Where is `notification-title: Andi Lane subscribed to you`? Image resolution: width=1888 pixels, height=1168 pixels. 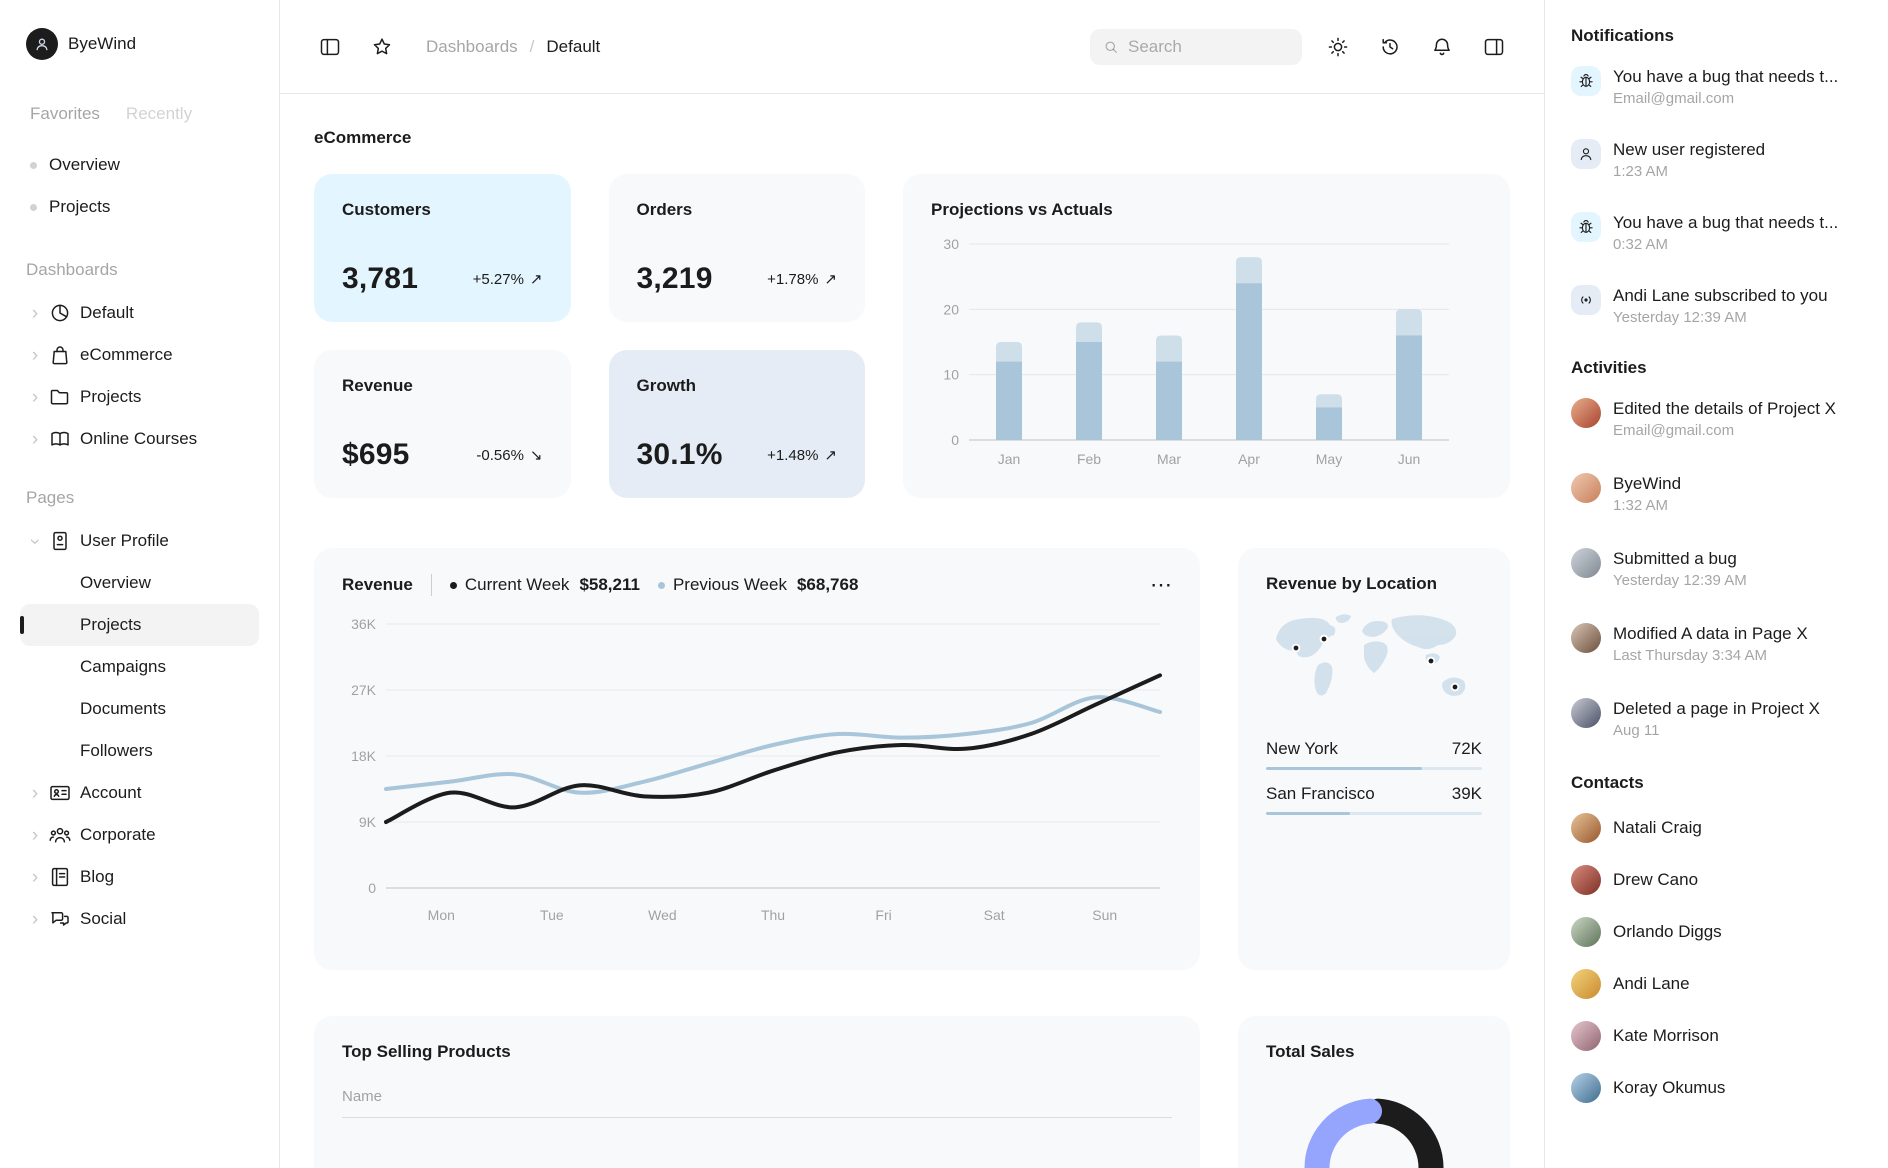 notification-title: Andi Lane subscribed to you is located at coordinates (1720, 295).